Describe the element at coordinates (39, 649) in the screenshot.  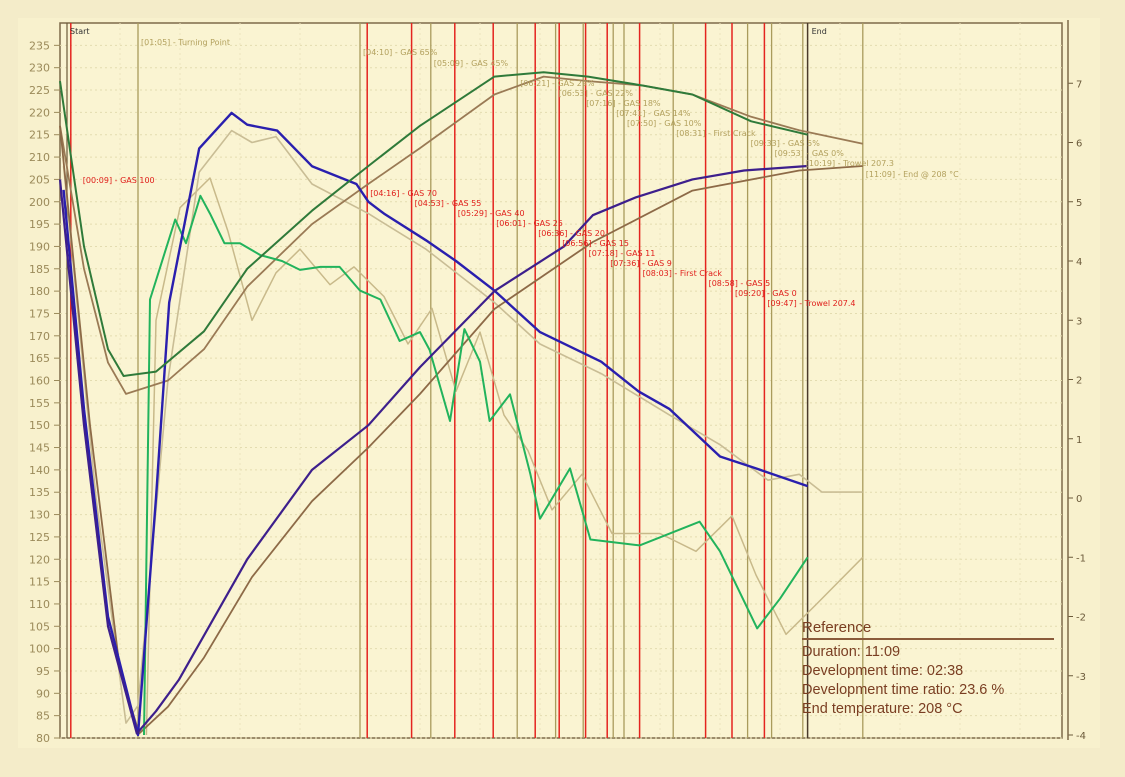
I see `y-tick-label: 100` at that location.